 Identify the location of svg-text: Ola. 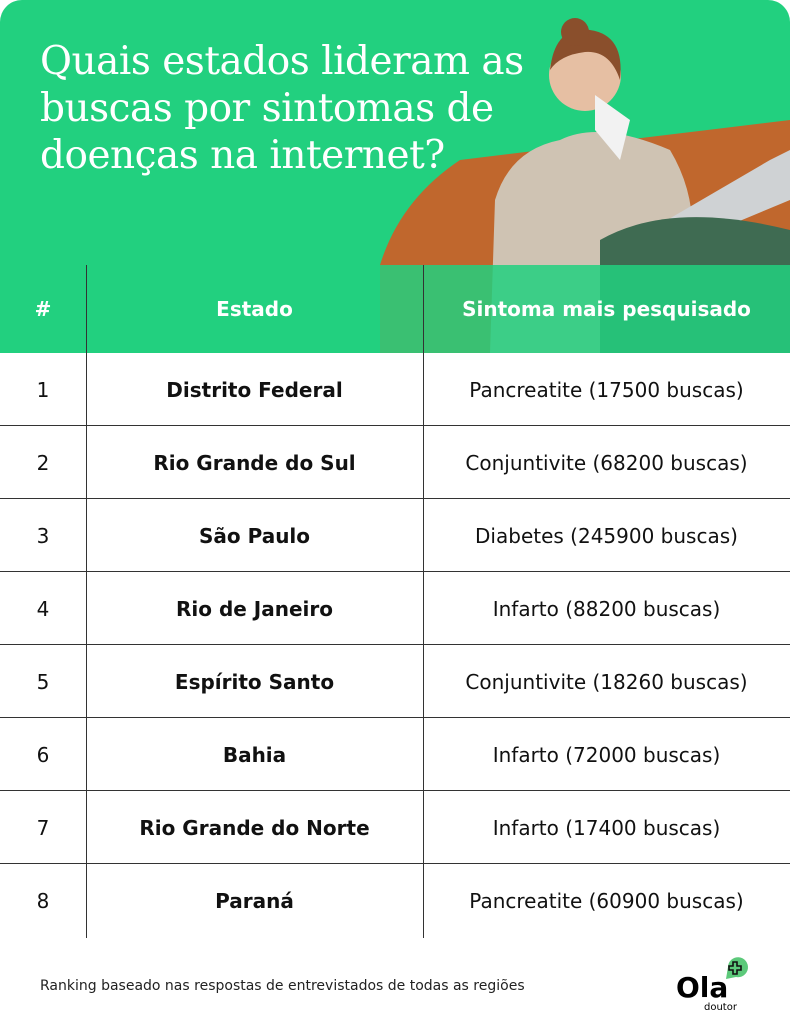
(702, 987).